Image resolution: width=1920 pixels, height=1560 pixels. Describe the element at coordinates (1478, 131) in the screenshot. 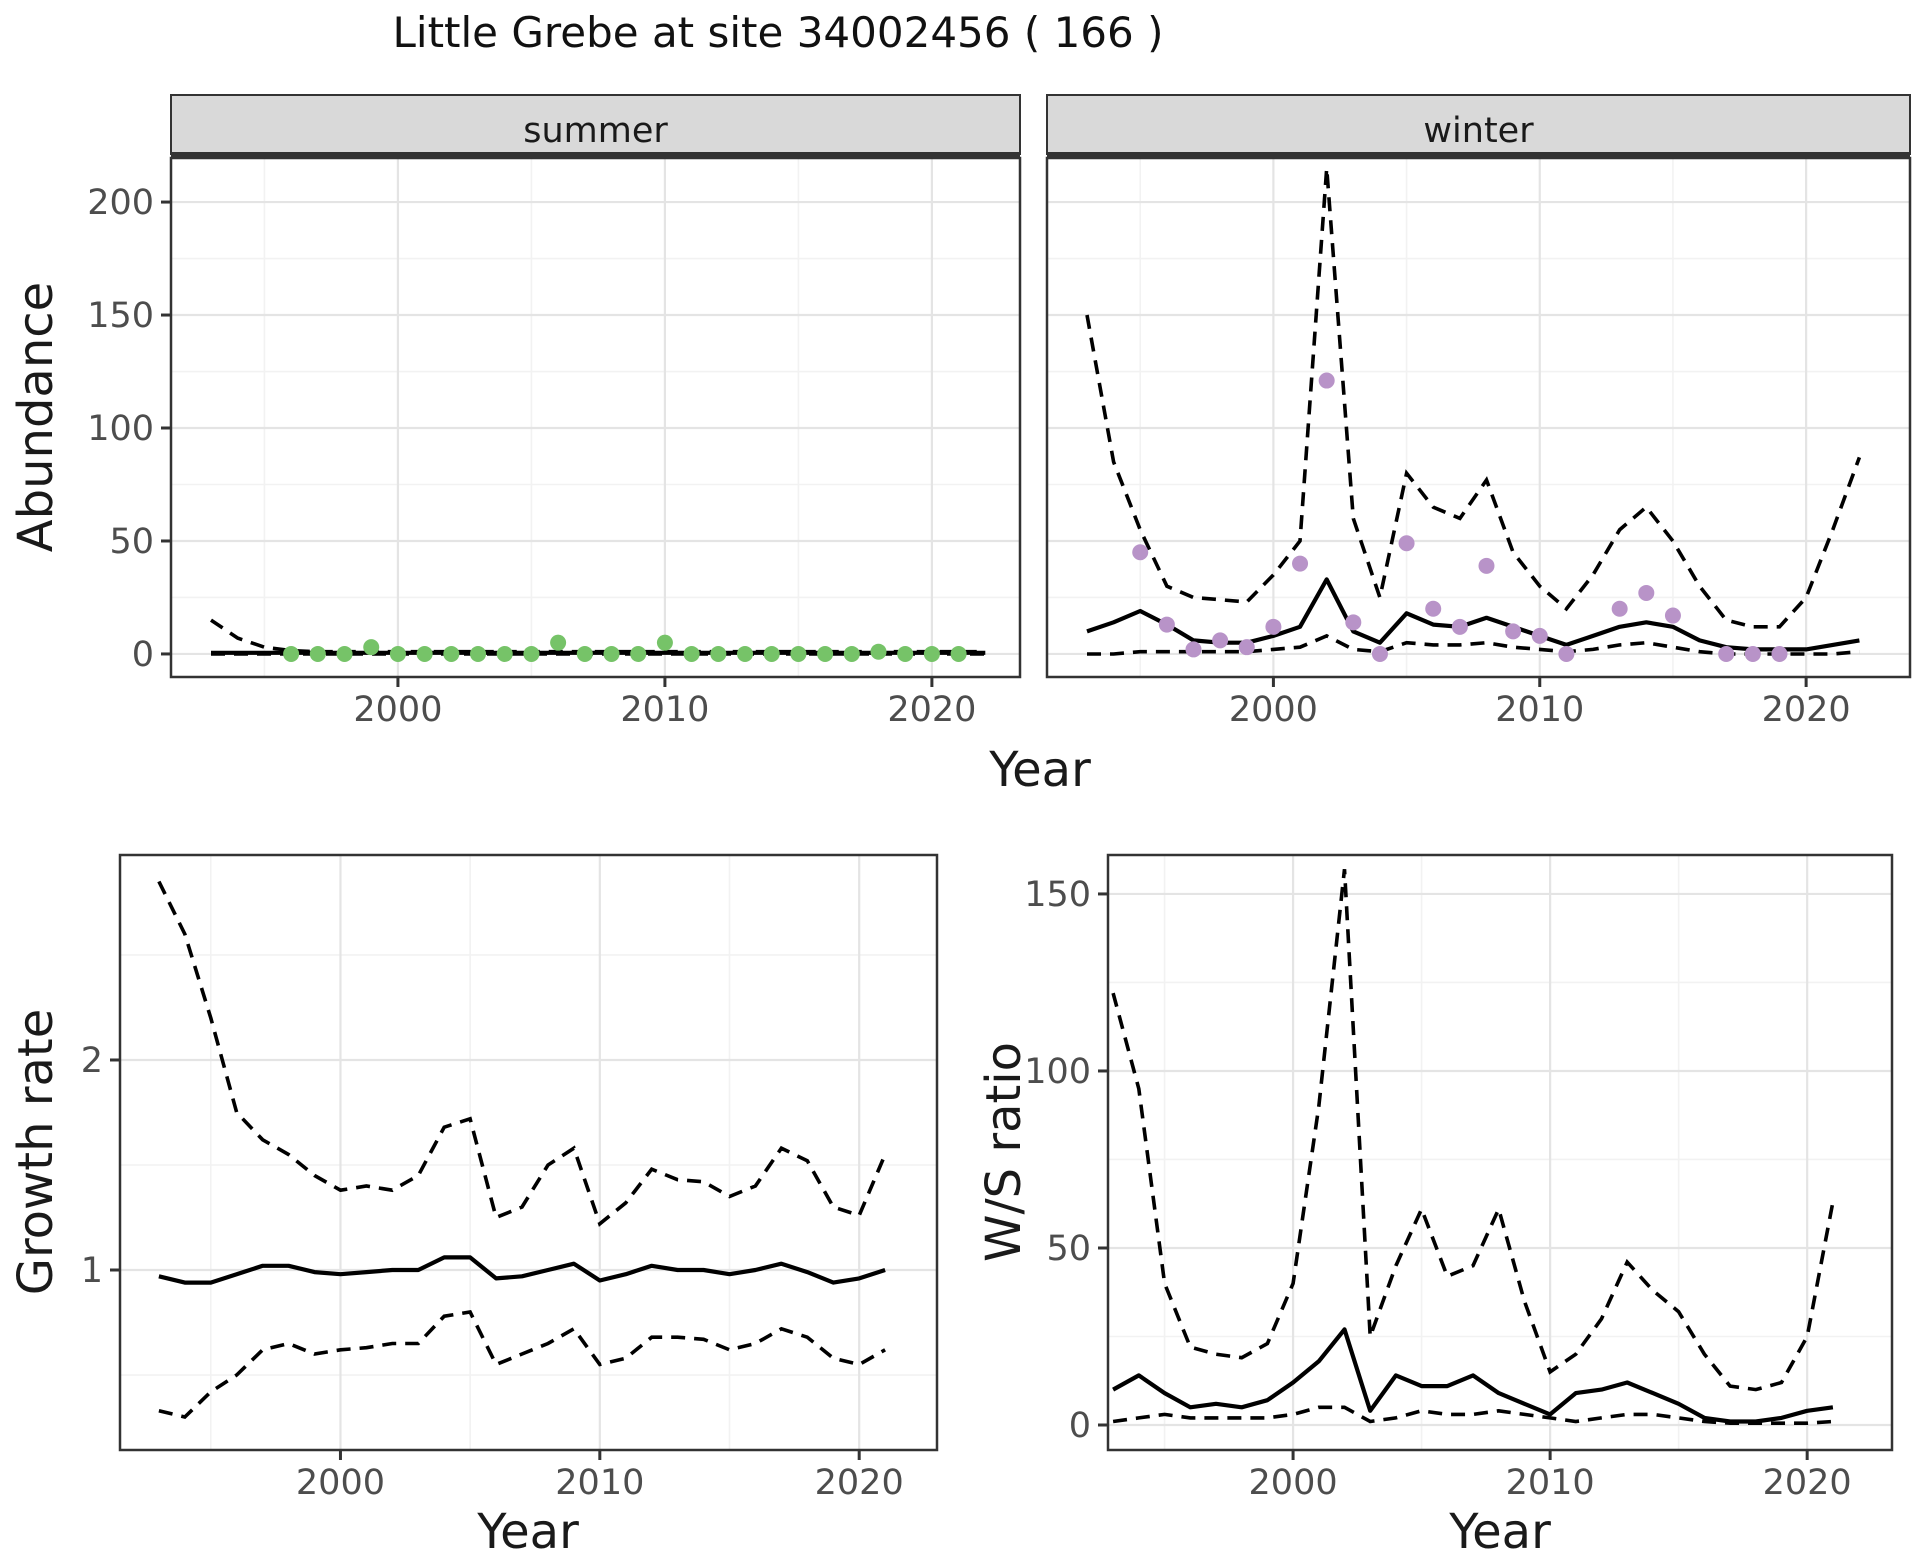

I see `facet-strip-label: winter` at that location.